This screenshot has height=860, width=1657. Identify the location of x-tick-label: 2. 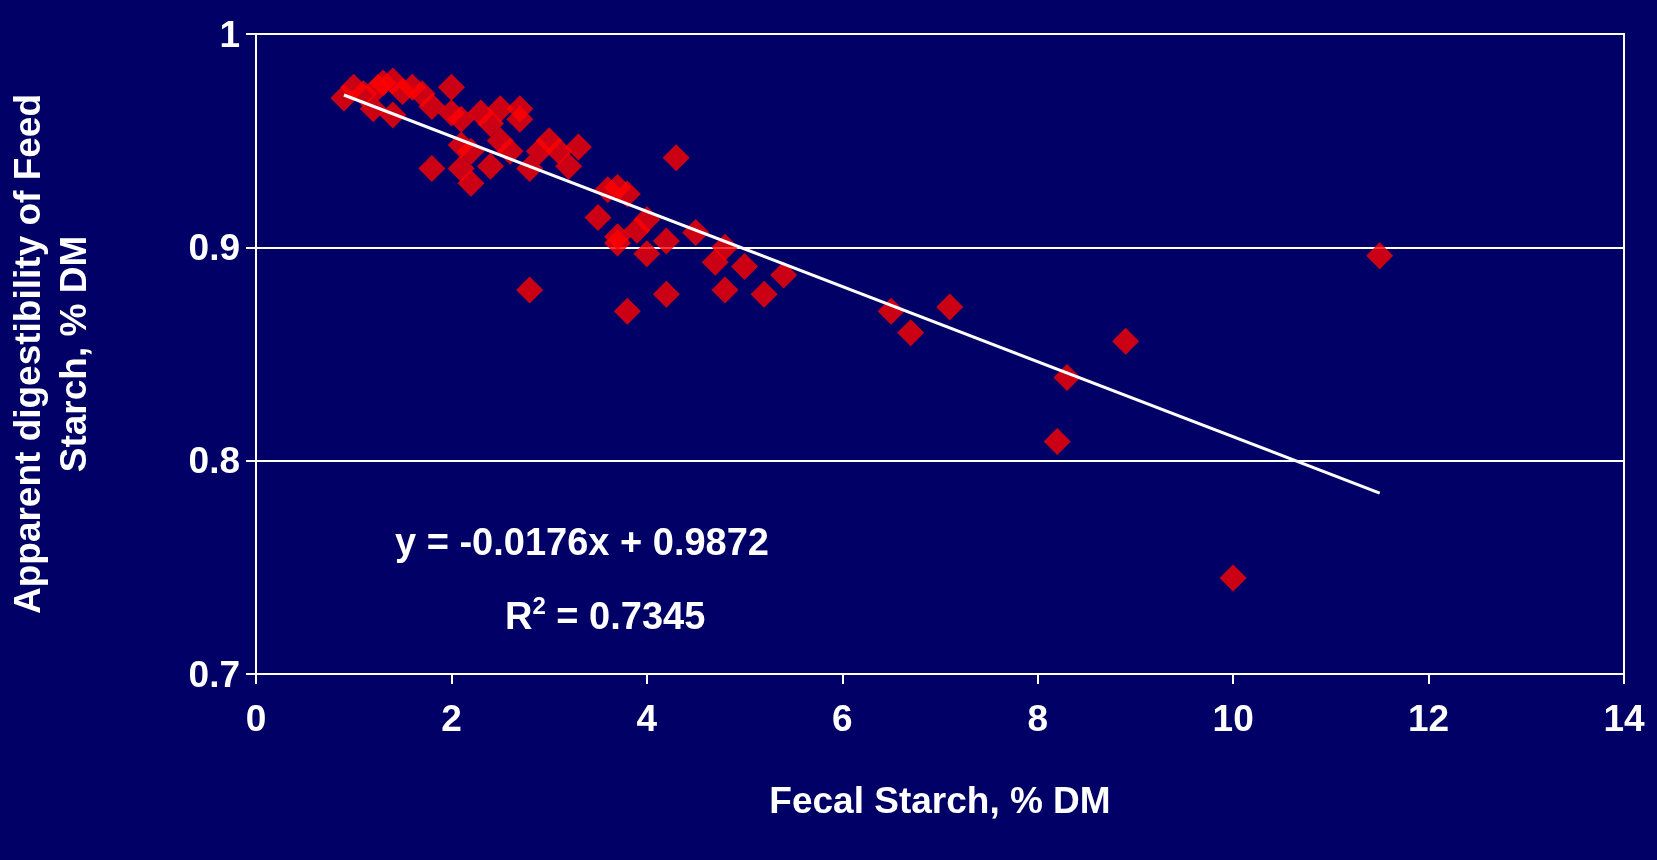
(451, 718).